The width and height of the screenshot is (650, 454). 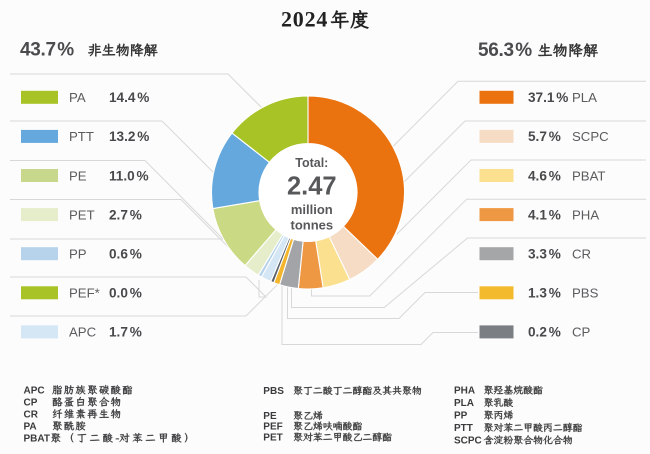 What do you see at coordinates (125, 293) in the screenshot?
I see `svg-text: 0.0%` at bounding box center [125, 293].